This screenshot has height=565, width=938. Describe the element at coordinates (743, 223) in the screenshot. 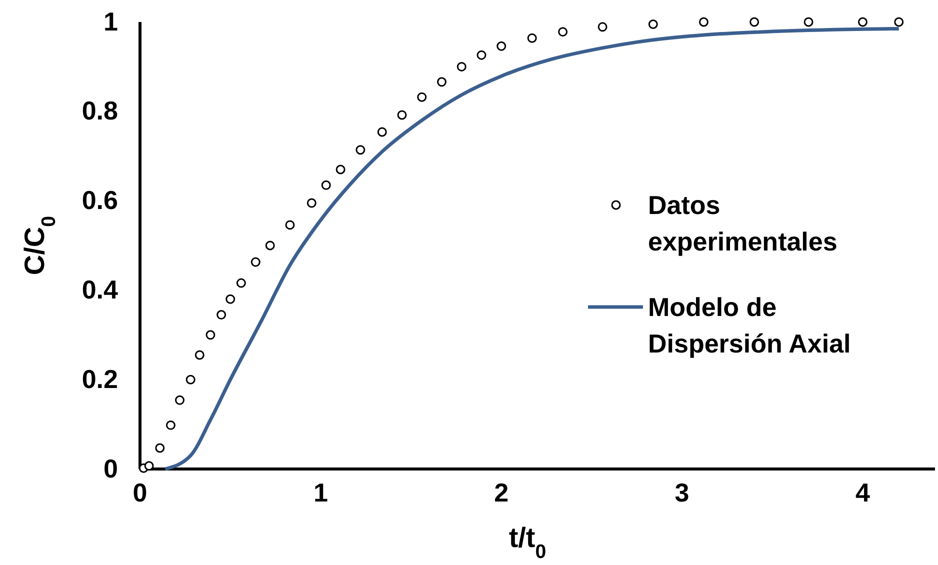

I see `legend-label: Datos experimentales` at that location.